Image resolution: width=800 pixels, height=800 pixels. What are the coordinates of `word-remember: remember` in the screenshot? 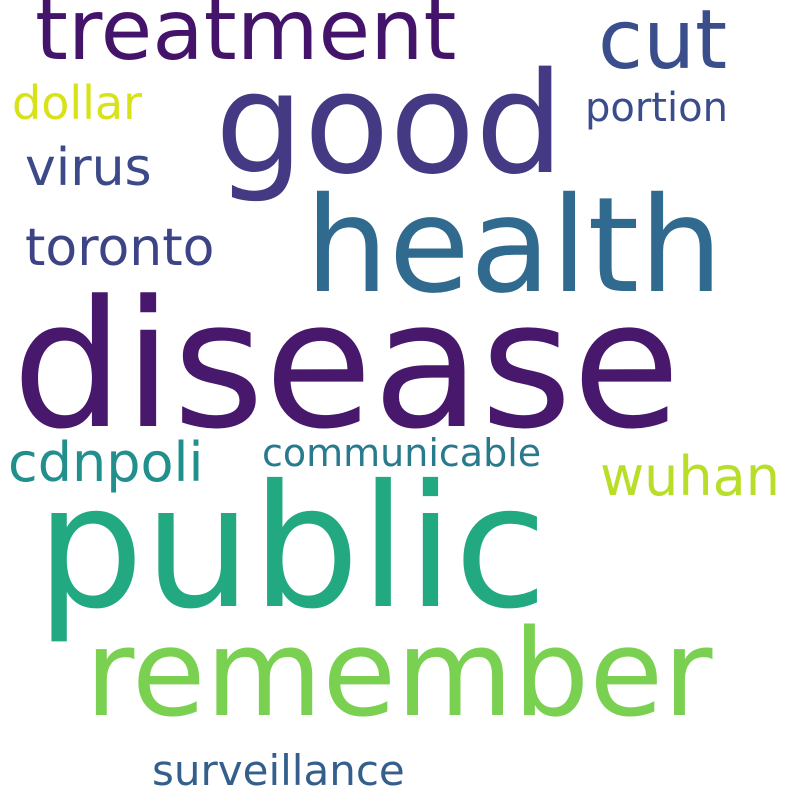 It's located at (399, 674).